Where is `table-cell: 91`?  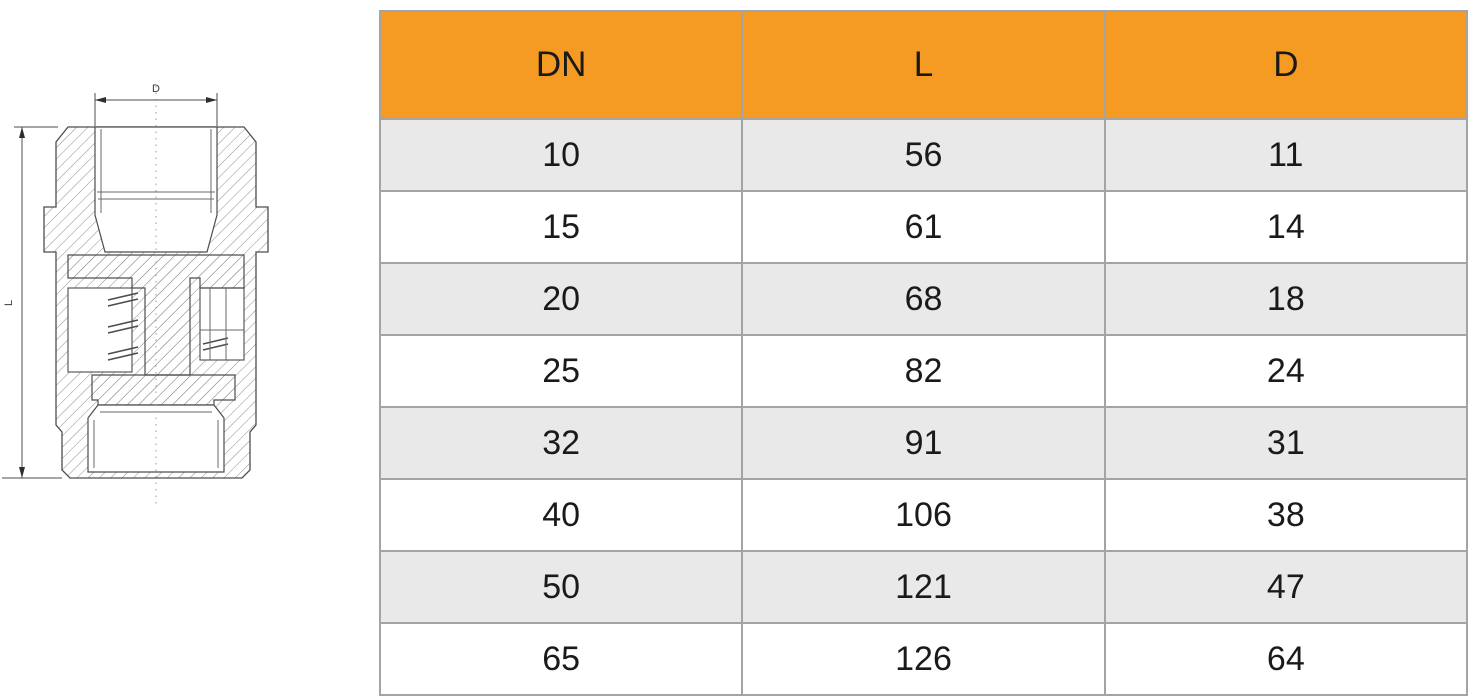
table-cell: 91 is located at coordinates (923, 443).